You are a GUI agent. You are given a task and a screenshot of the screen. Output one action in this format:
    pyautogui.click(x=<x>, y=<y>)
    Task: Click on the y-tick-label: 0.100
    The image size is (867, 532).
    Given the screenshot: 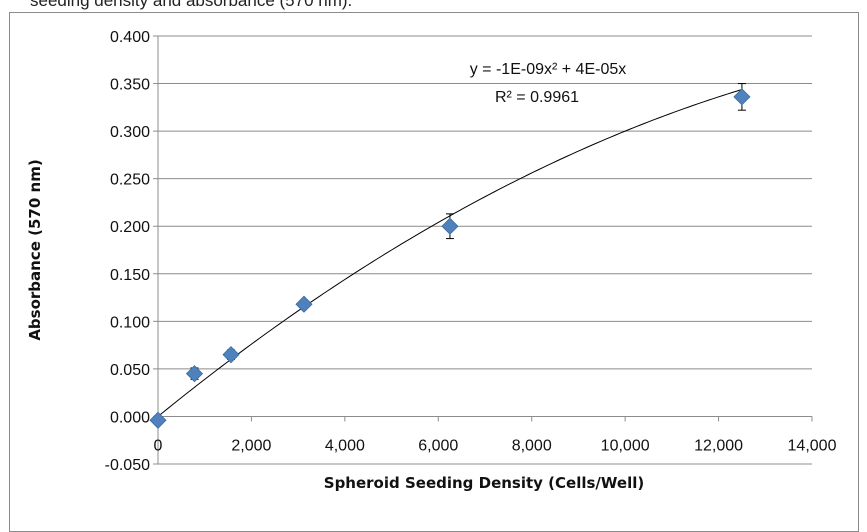 What is the action you would take?
    pyautogui.click(x=130, y=322)
    